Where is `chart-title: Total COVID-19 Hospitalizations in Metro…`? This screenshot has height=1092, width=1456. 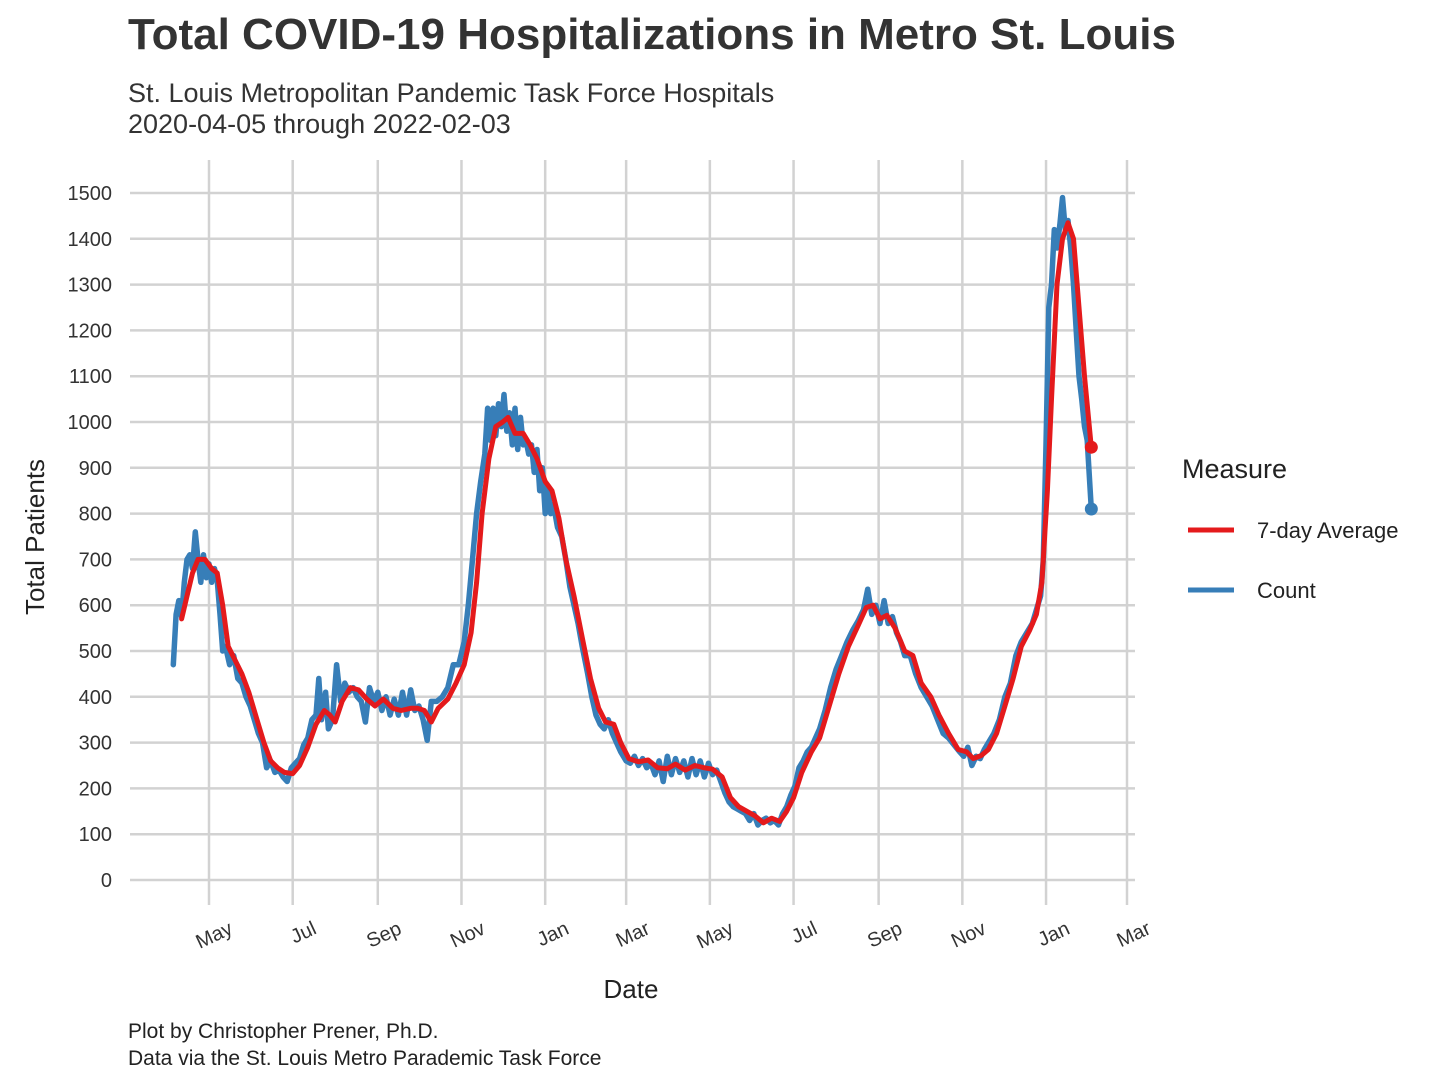 chart-title: Total COVID-19 Hospitalizations in Metro… is located at coordinates (652, 34).